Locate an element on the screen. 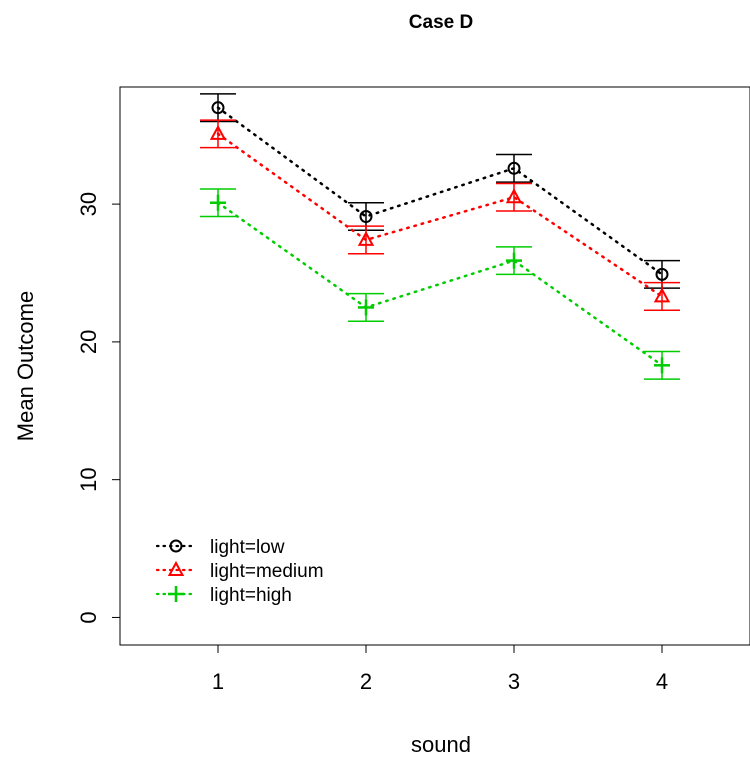 Image resolution: width=750 pixels, height=759 pixels. x-tick-label: 4 is located at coordinates (662, 681).